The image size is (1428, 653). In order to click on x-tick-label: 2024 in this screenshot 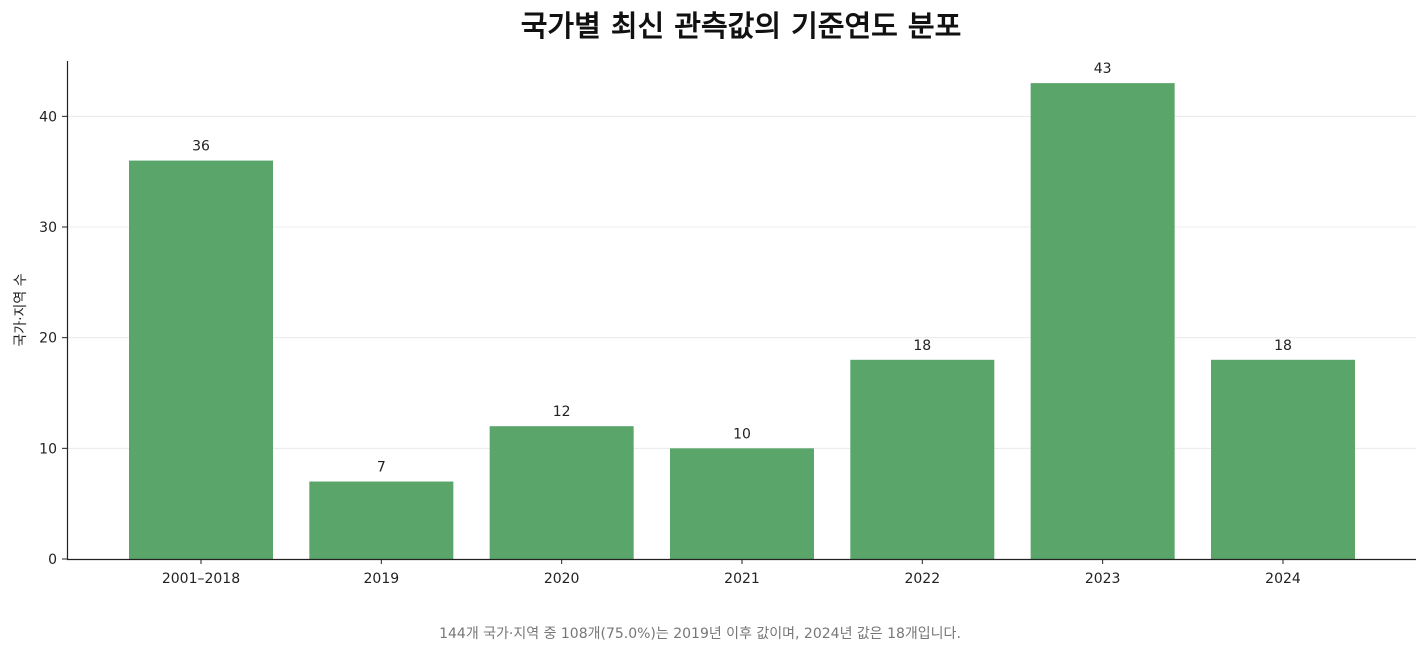, I will do `click(1283, 579)`.